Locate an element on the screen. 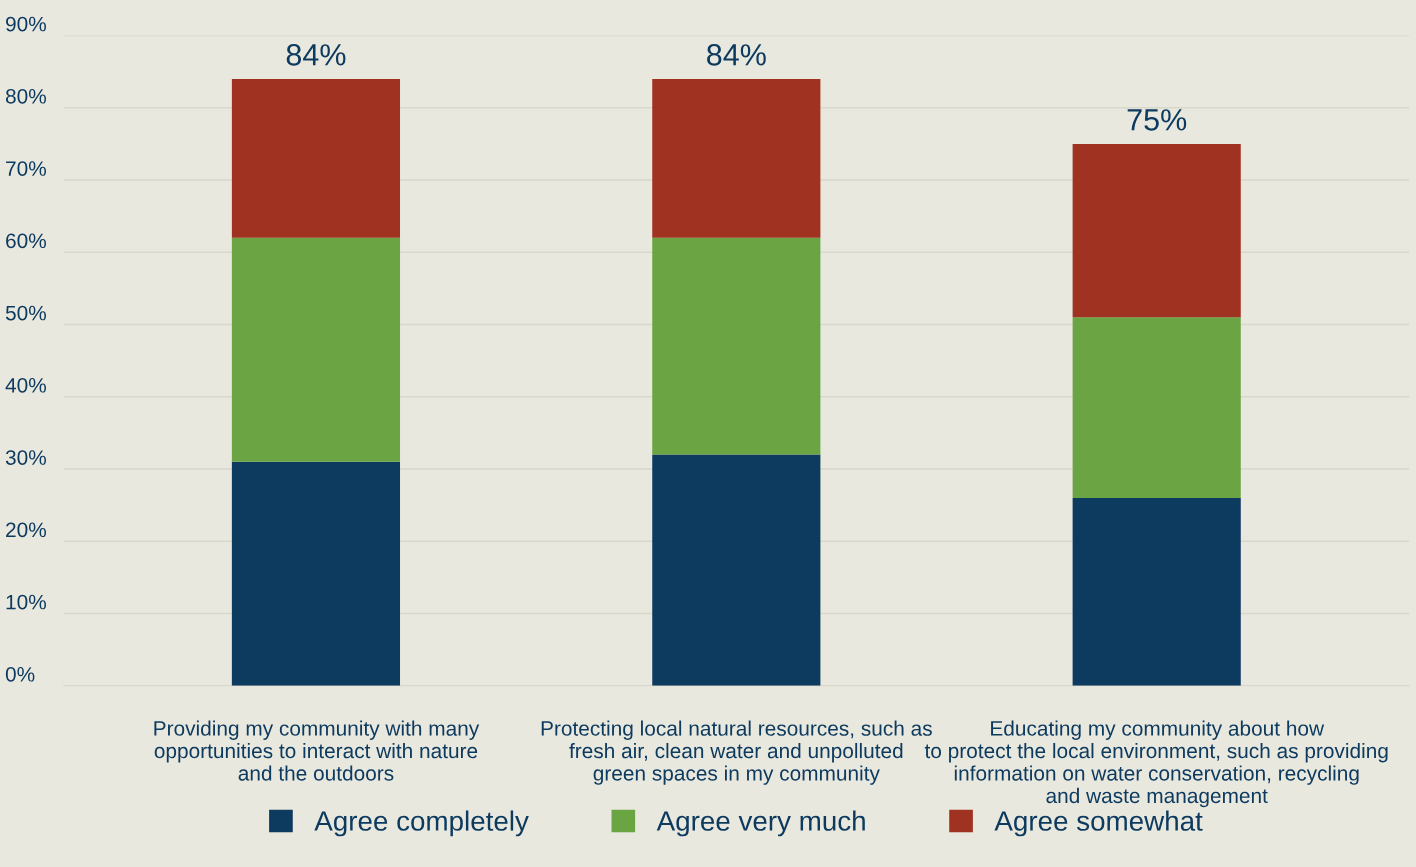  y-tick-label: 50% is located at coordinates (26, 313).